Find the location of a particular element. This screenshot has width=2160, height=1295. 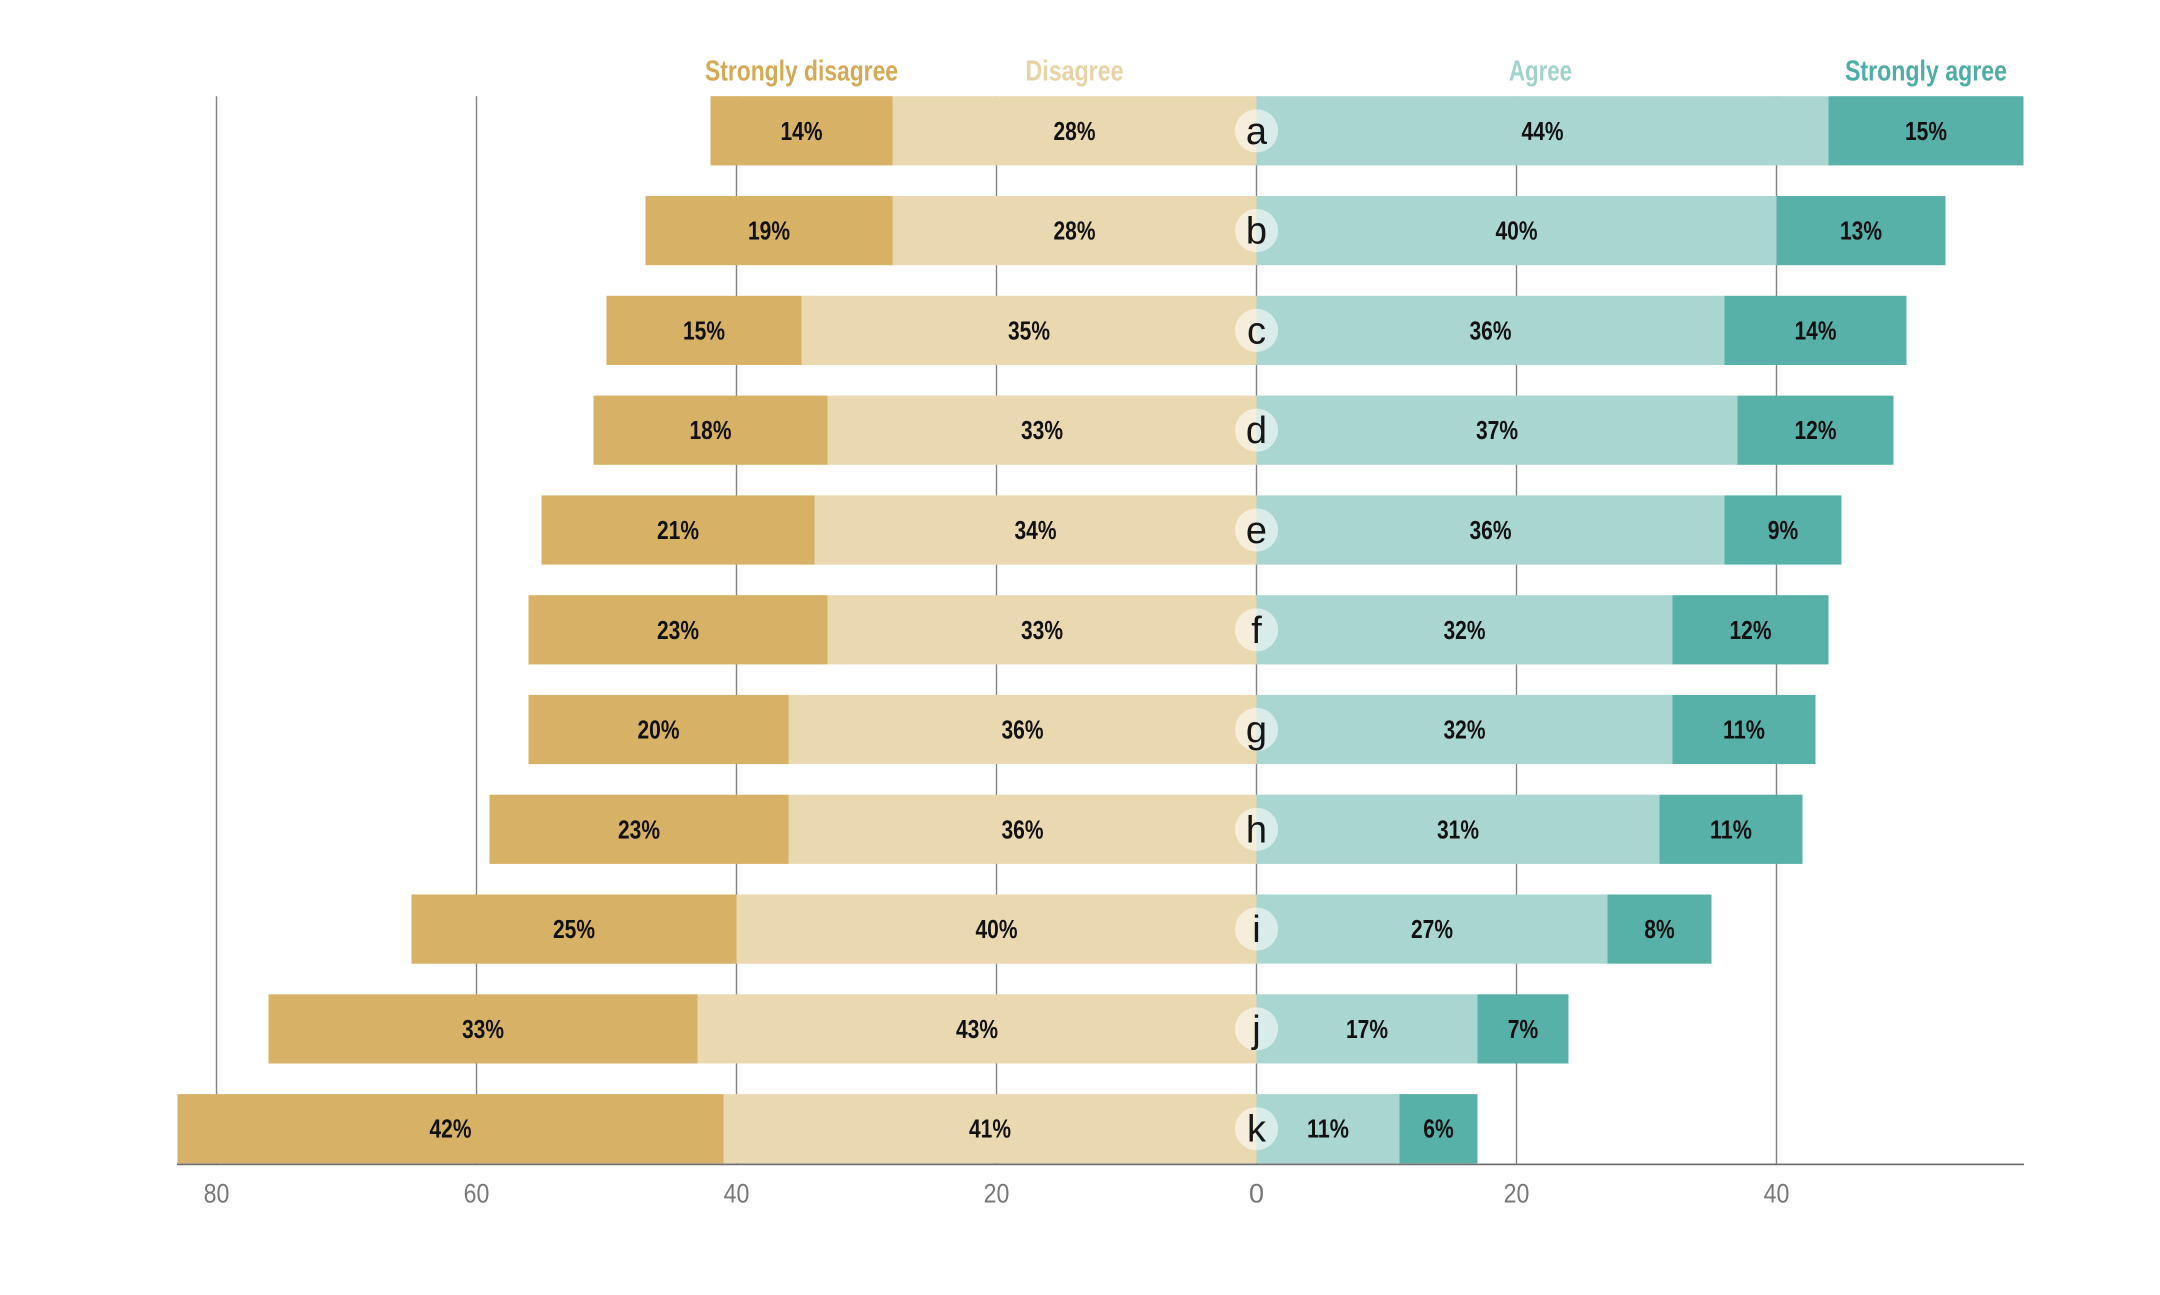

svg-text: k is located at coordinates (1257, 1130).